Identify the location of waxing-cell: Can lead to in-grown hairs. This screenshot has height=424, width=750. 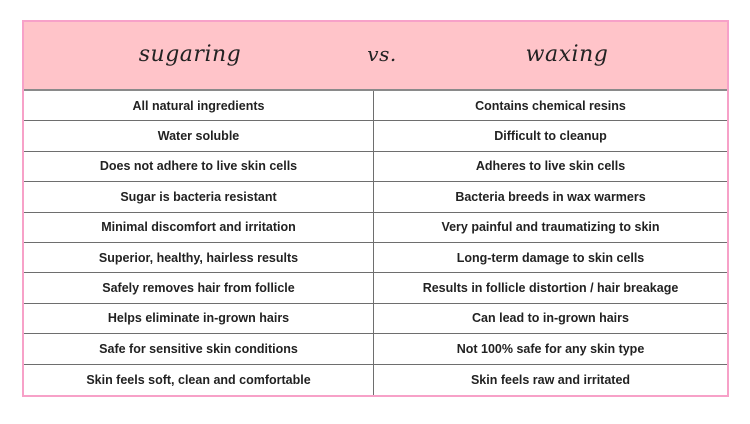
(550, 318).